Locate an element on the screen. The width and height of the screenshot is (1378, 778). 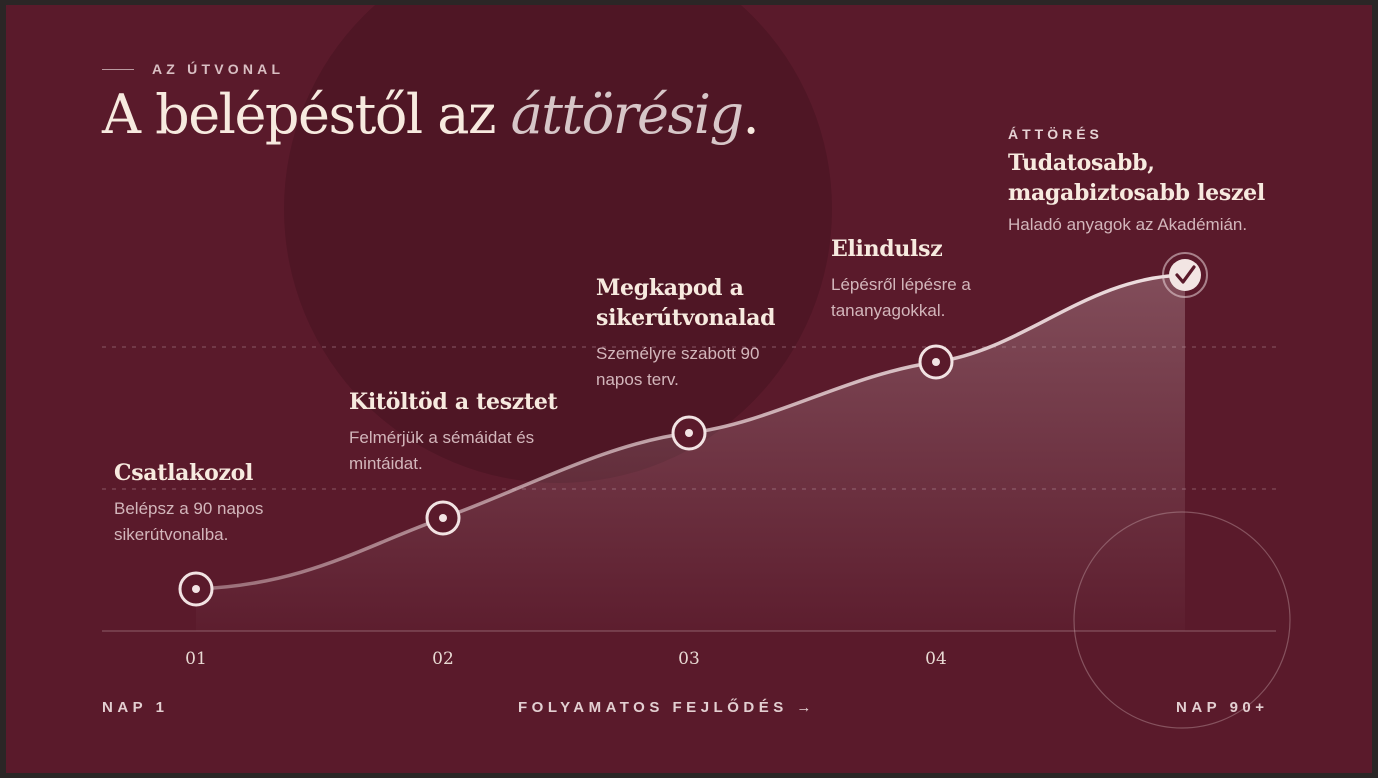
milestone-4-title: Elindulsz is located at coordinates (901, 249).